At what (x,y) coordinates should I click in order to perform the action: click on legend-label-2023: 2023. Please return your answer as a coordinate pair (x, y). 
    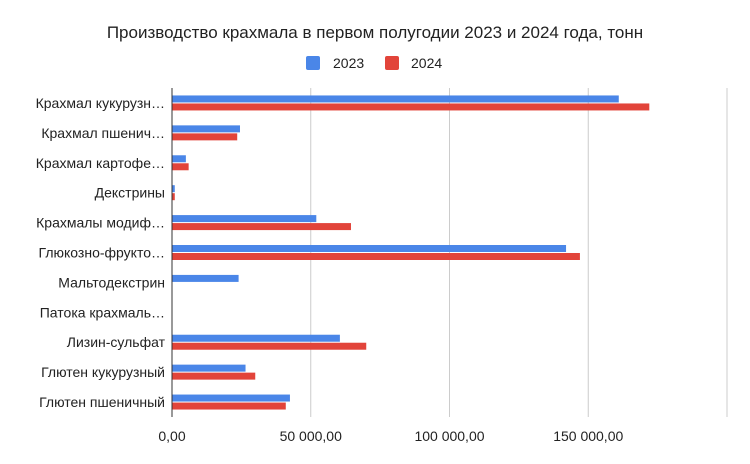
    Looking at the image, I should click on (348, 63).